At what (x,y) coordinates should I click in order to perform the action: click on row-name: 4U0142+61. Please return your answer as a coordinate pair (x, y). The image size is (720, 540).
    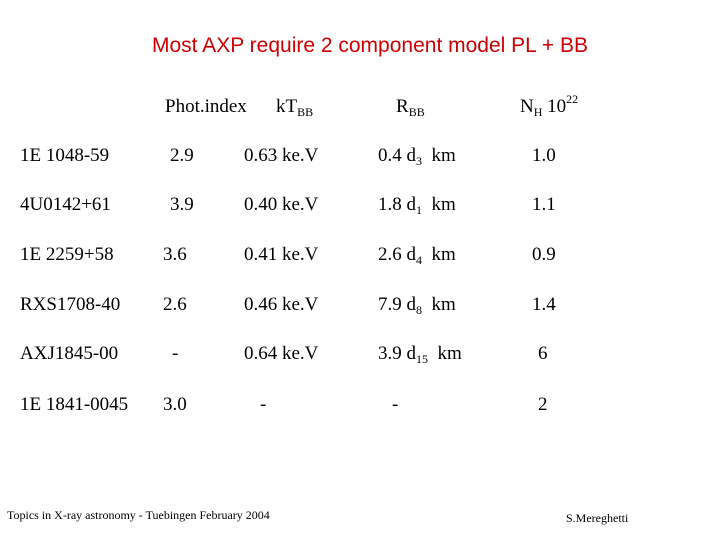
    Looking at the image, I should click on (65, 204).